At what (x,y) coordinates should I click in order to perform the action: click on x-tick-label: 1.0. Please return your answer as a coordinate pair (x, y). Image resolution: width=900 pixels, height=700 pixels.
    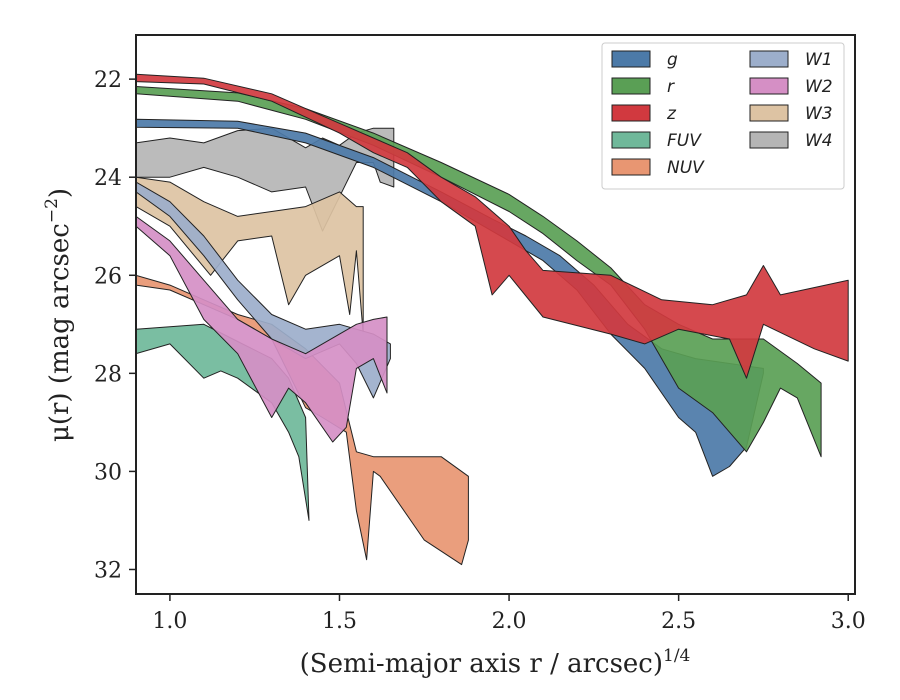
    Looking at the image, I should click on (169, 621).